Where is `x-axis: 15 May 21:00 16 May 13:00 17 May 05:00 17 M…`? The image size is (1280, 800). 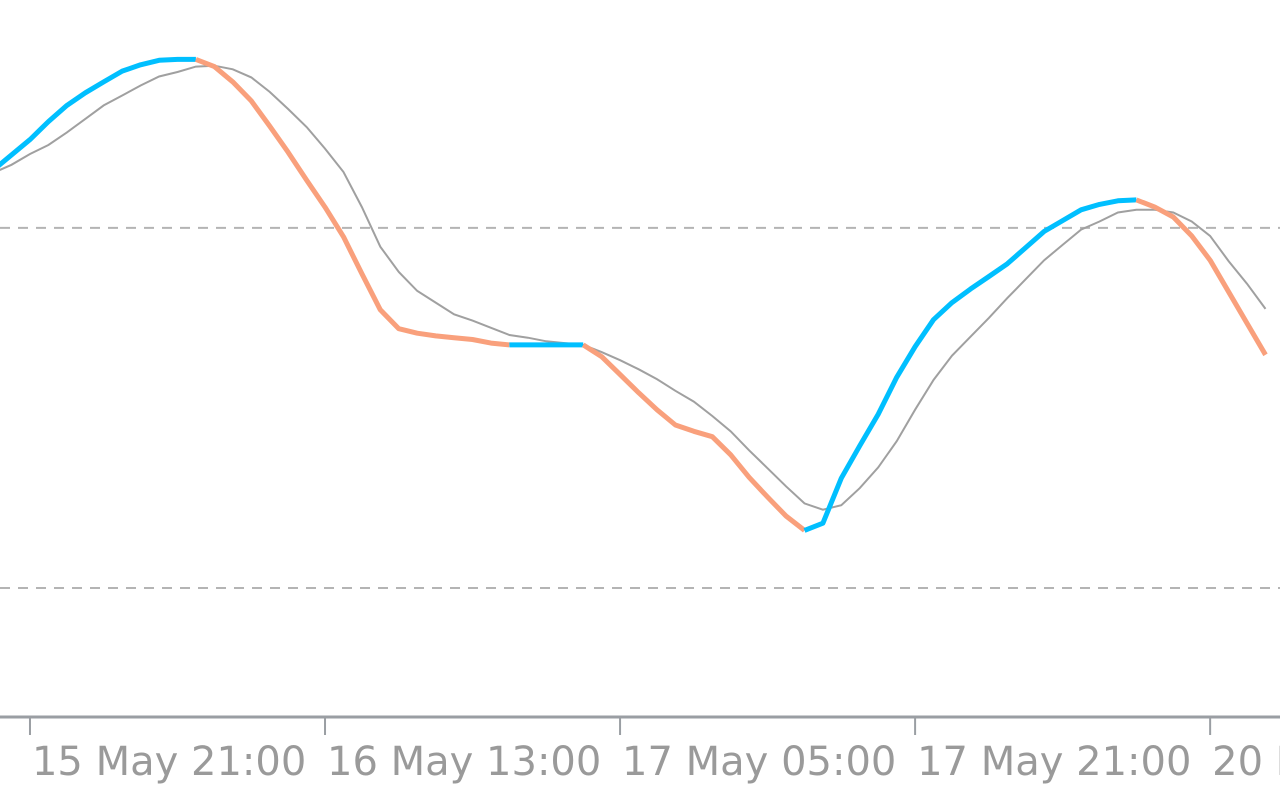 x-axis: 15 May 21:00 16 May 13:00 17 May 05:00 17 M… is located at coordinates (640, 750).